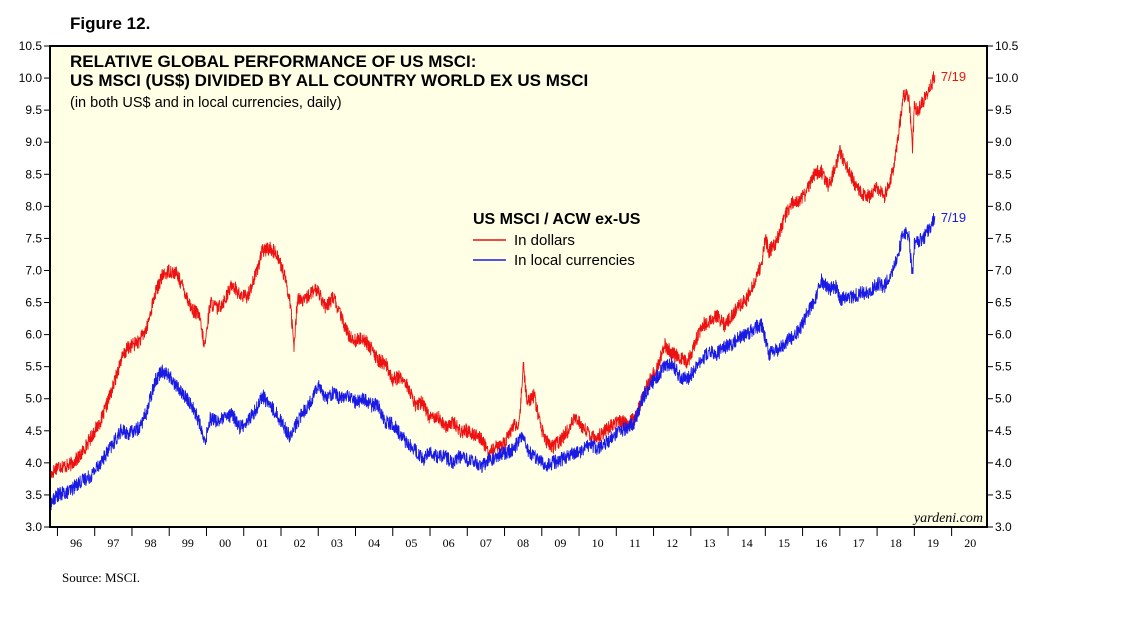  I want to click on y-tick-label-left: 3.5, so click(33, 495).